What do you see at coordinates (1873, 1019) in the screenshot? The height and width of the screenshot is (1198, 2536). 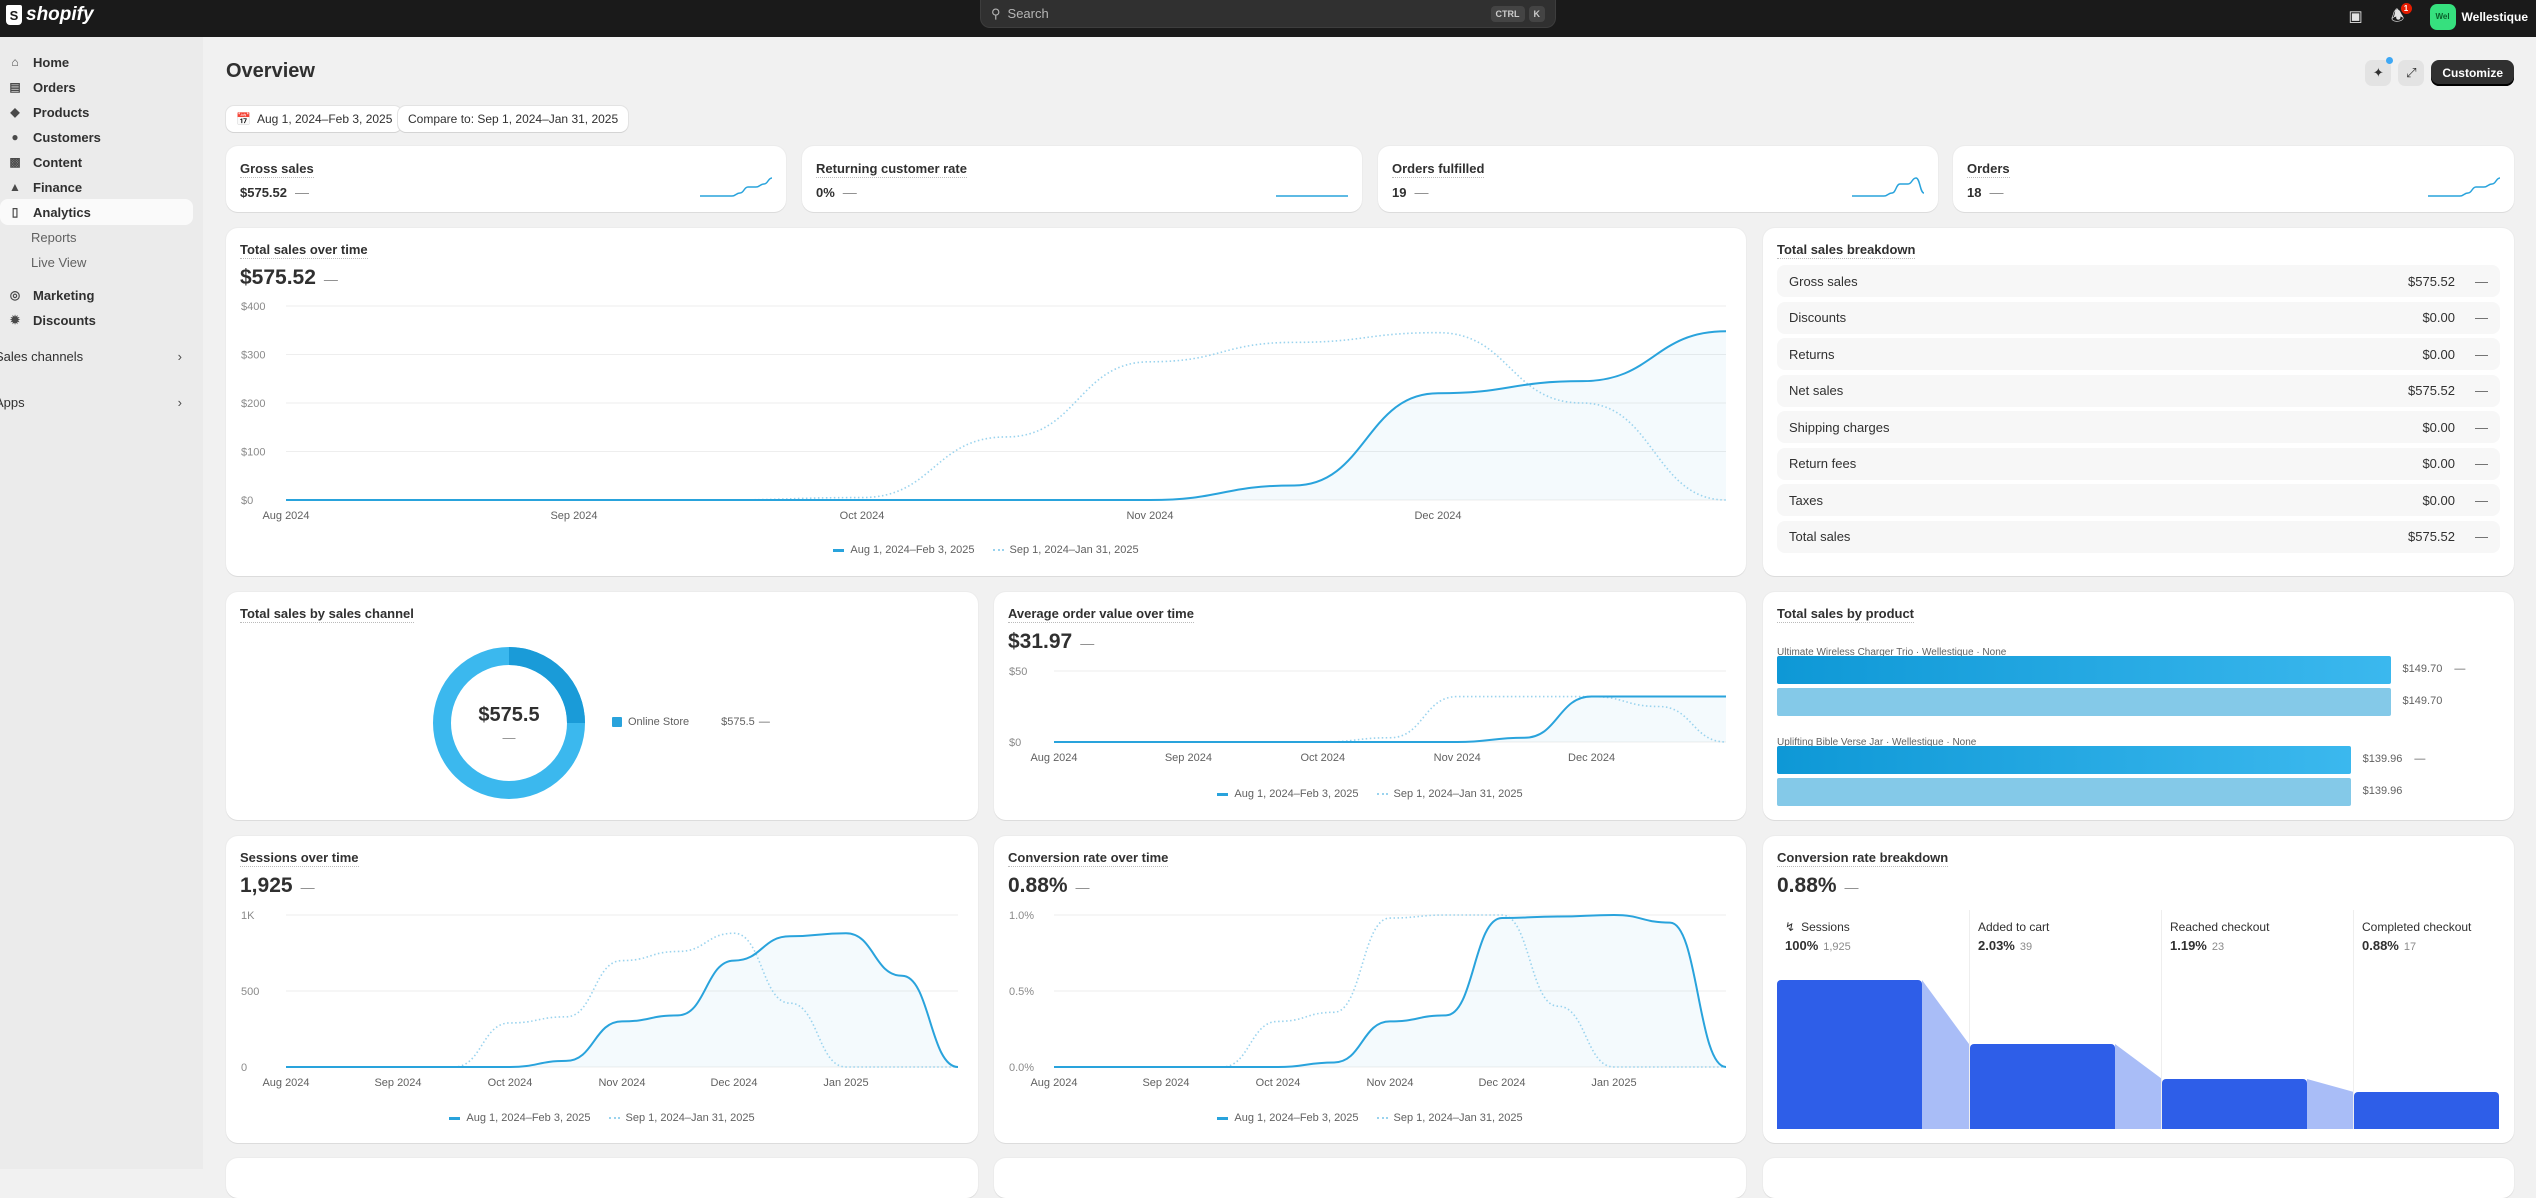 I see `funnel-step: ↯ Sessions 100% 1,925` at bounding box center [1873, 1019].